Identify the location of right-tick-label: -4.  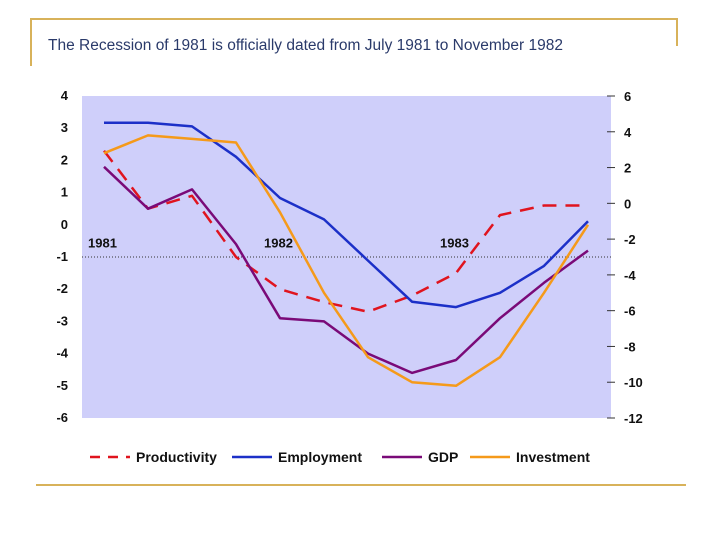
(630, 275).